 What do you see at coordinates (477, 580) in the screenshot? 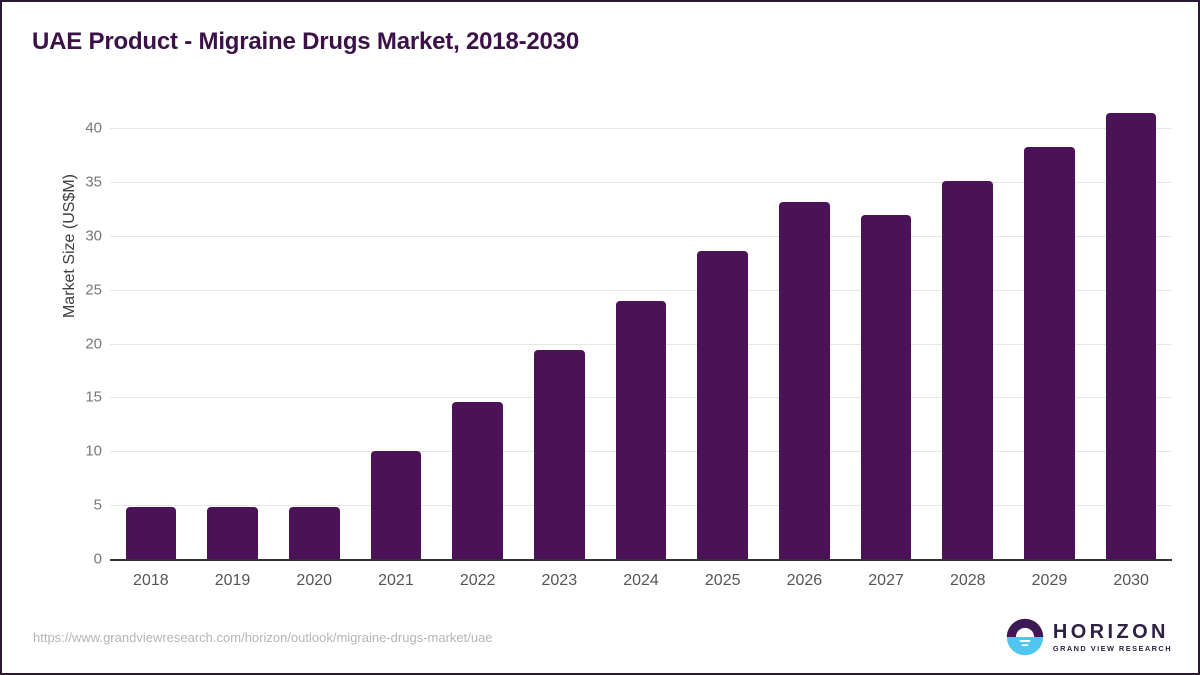
I see `x-axis-tick-label: 2022` at bounding box center [477, 580].